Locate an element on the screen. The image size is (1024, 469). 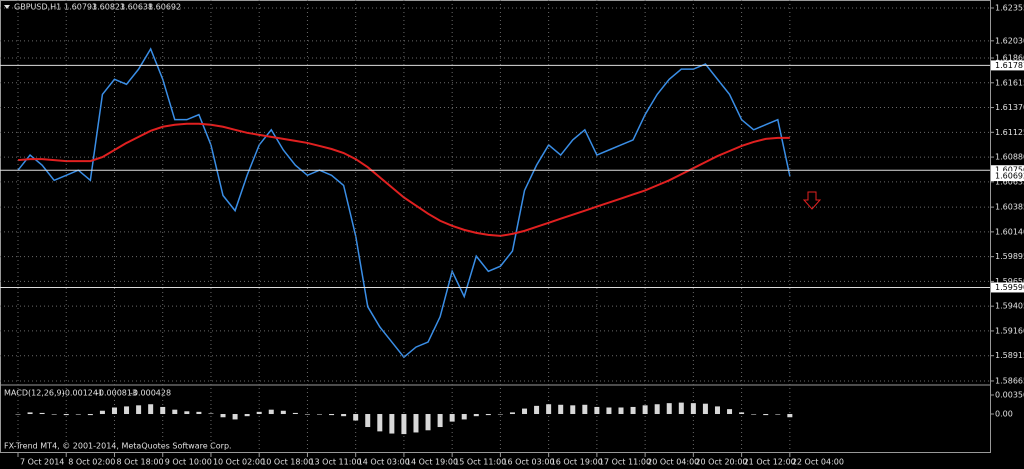
y-tick-label: 1.61370 is located at coordinates (1009, 107).